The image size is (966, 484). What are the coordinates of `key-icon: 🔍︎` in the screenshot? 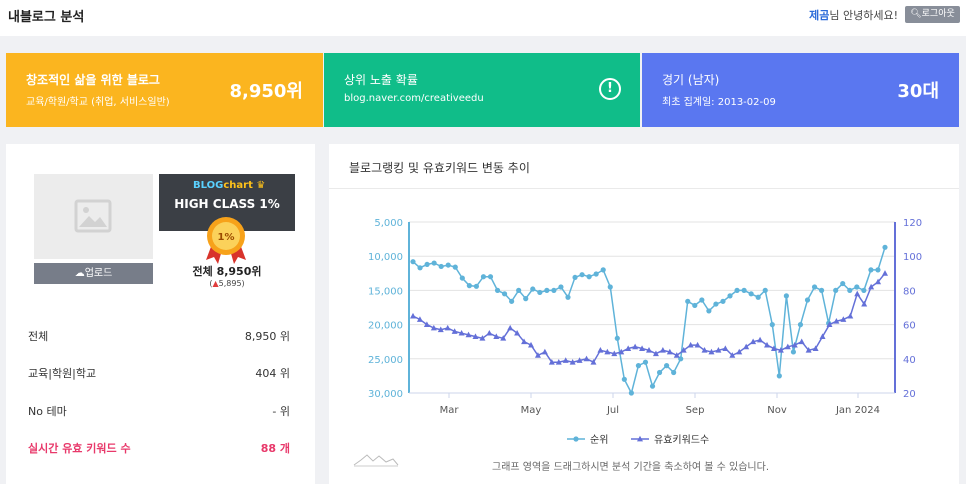 It's located at (916, 14).